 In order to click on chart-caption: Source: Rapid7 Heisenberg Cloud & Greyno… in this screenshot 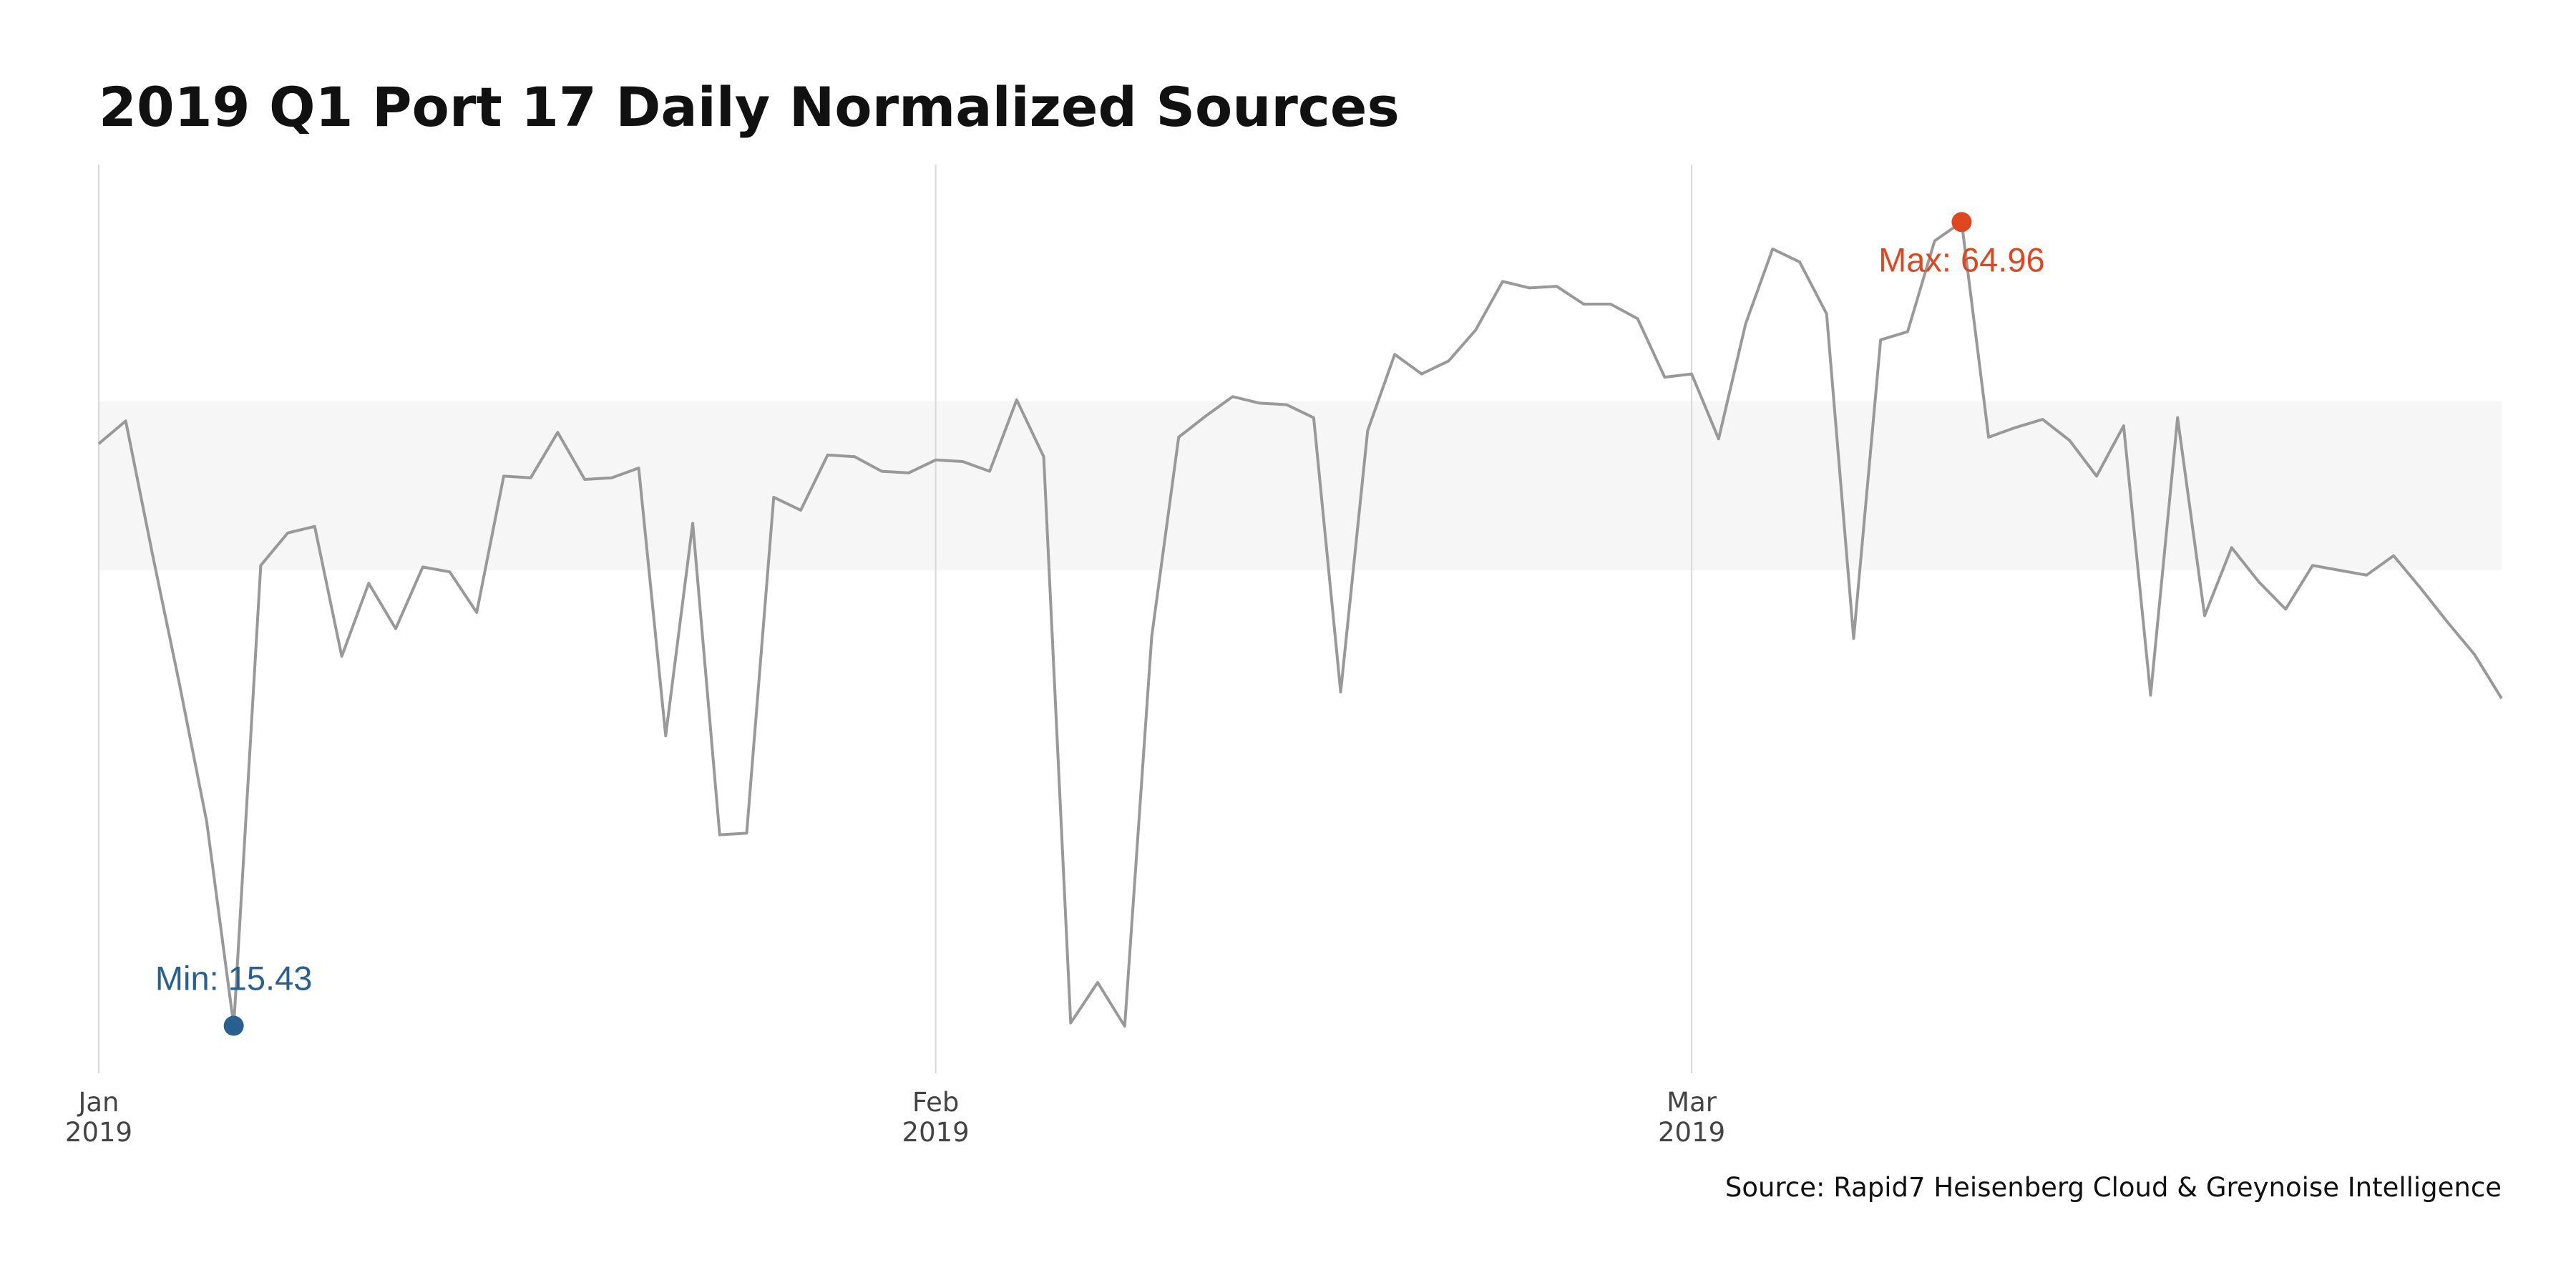, I will do `click(2113, 1187)`.